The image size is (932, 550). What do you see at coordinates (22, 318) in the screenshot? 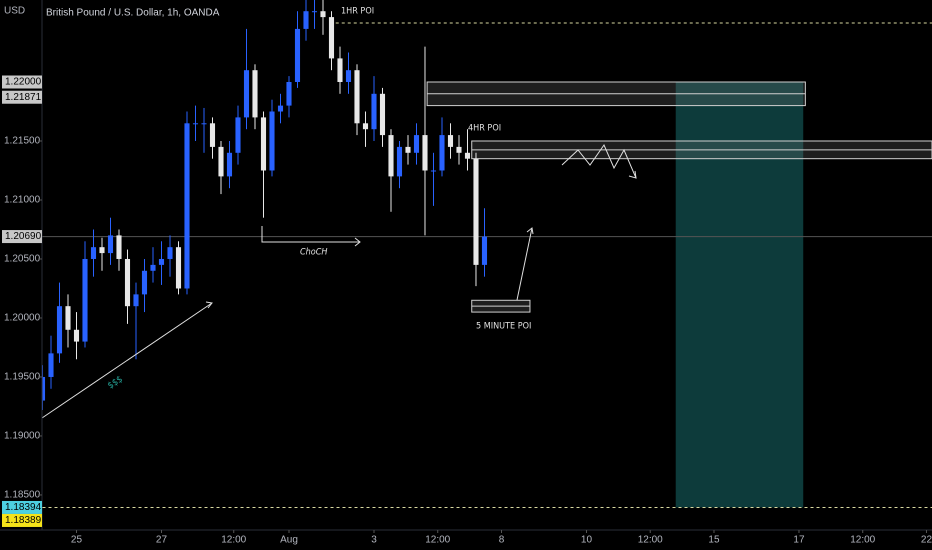
I see `y-tick-label: 1.20000` at bounding box center [22, 318].